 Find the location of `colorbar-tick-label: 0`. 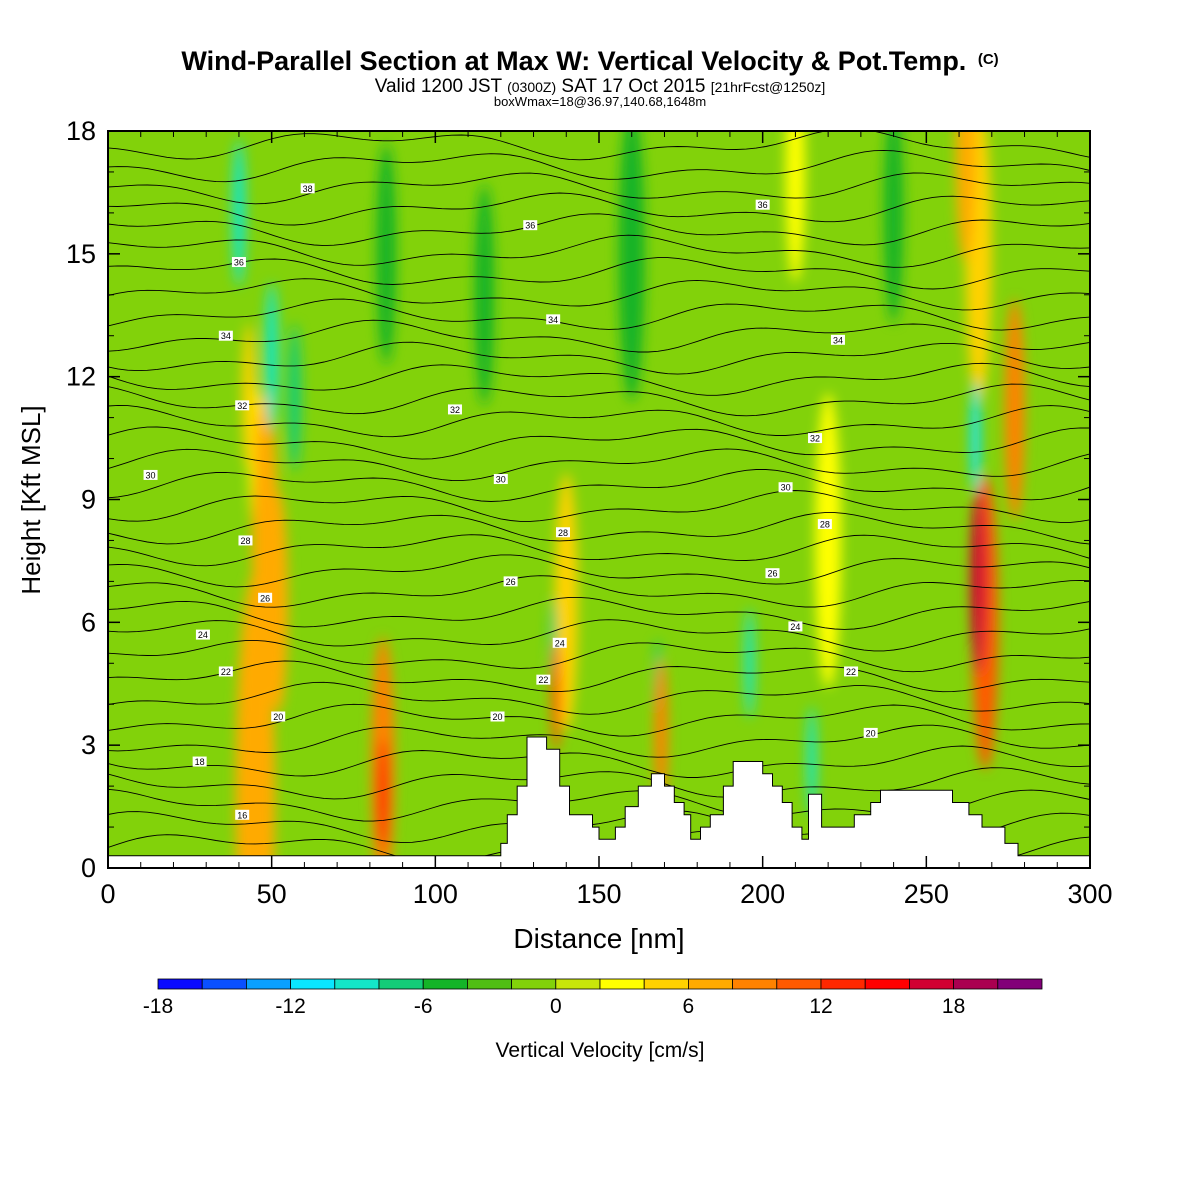

colorbar-tick-label: 0 is located at coordinates (556, 1006).